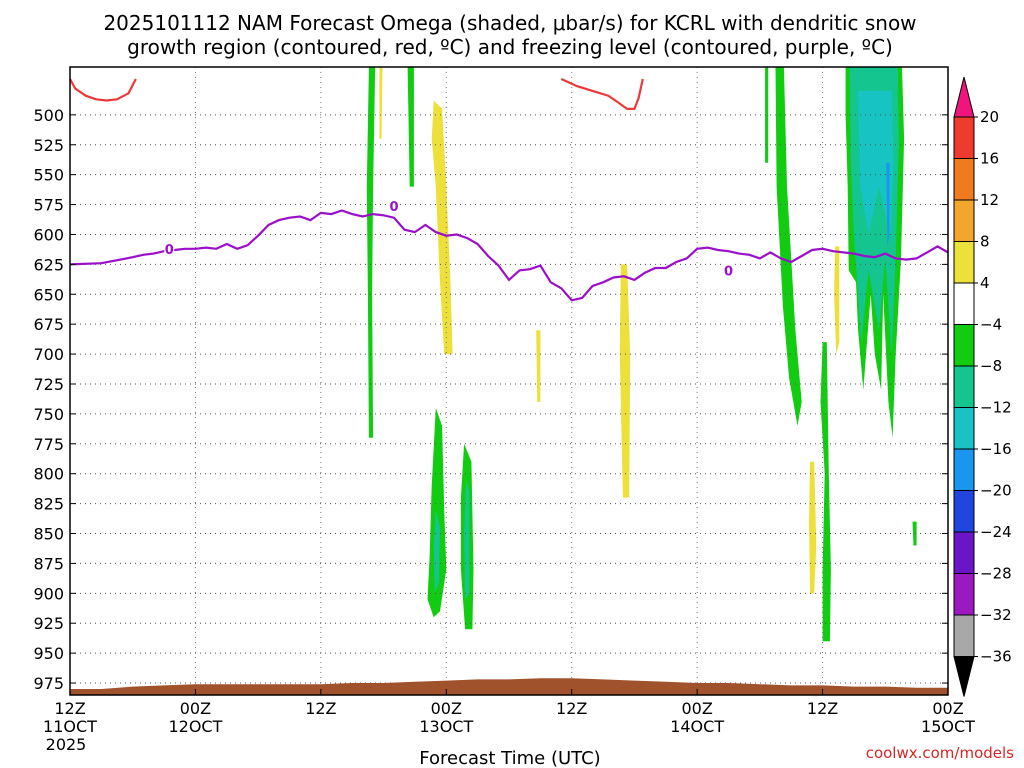 This screenshot has height=768, width=1024. Describe the element at coordinates (70, 726) in the screenshot. I see `x-tick-date-0: 11OCT` at that location.